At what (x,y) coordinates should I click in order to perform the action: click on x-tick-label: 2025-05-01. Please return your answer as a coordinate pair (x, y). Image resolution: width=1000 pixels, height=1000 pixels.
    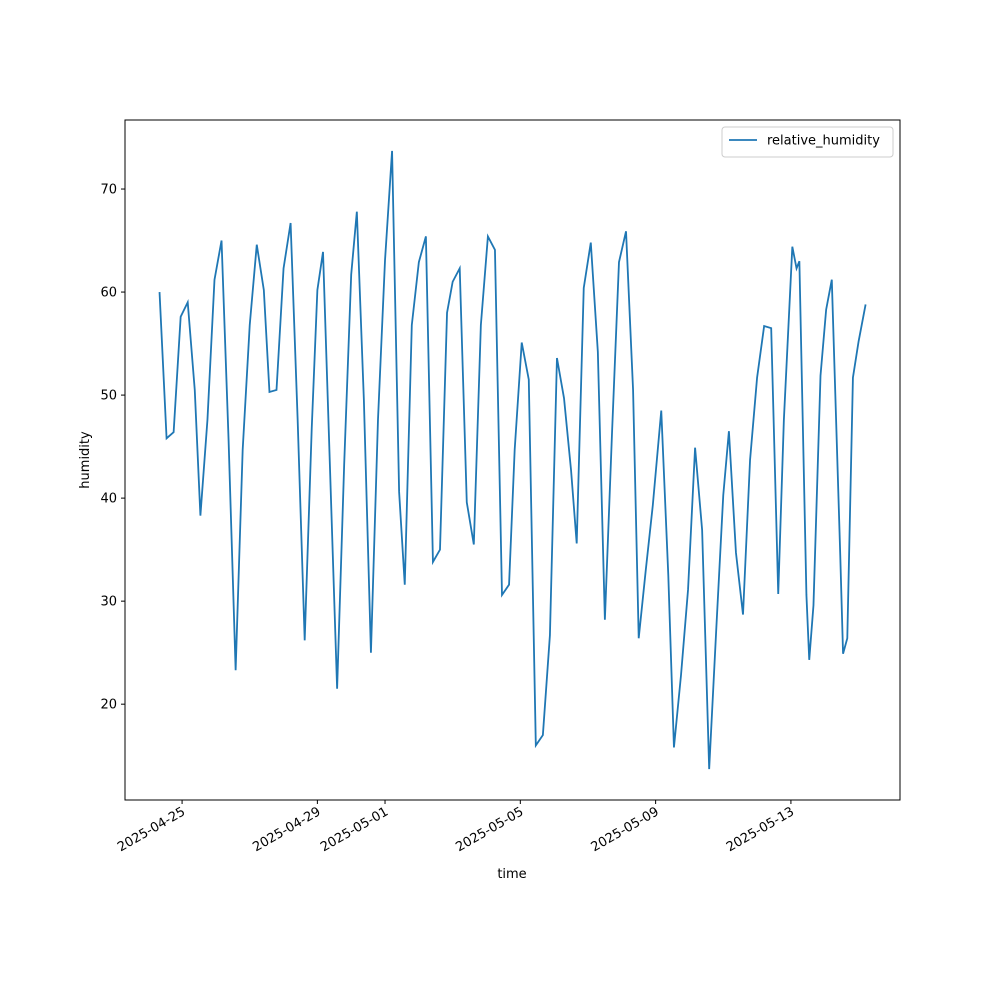
    Looking at the image, I should click on (354, 829).